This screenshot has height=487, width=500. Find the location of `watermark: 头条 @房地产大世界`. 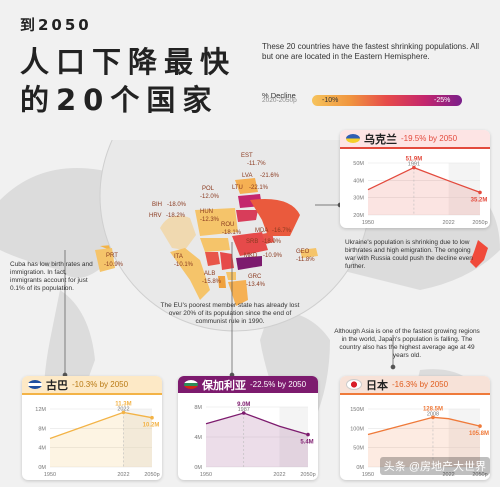

watermark: 头条 @房地产大世界 is located at coordinates (434, 466).